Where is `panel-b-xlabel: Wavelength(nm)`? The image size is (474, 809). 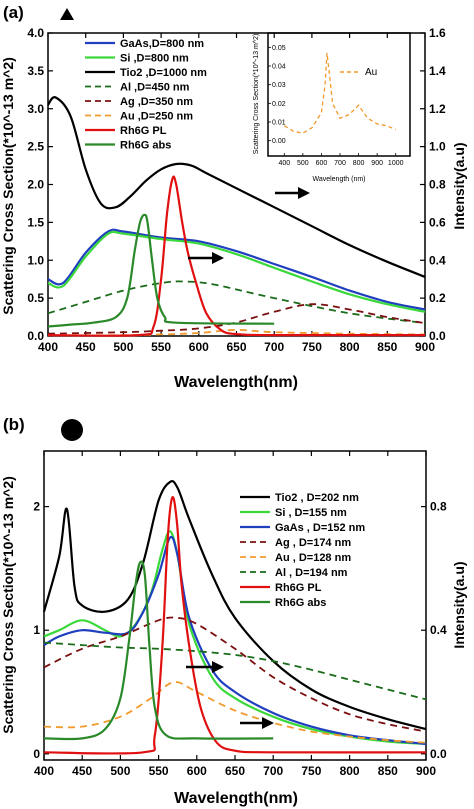 panel-b-xlabel: Wavelength(nm) is located at coordinates (236, 798).